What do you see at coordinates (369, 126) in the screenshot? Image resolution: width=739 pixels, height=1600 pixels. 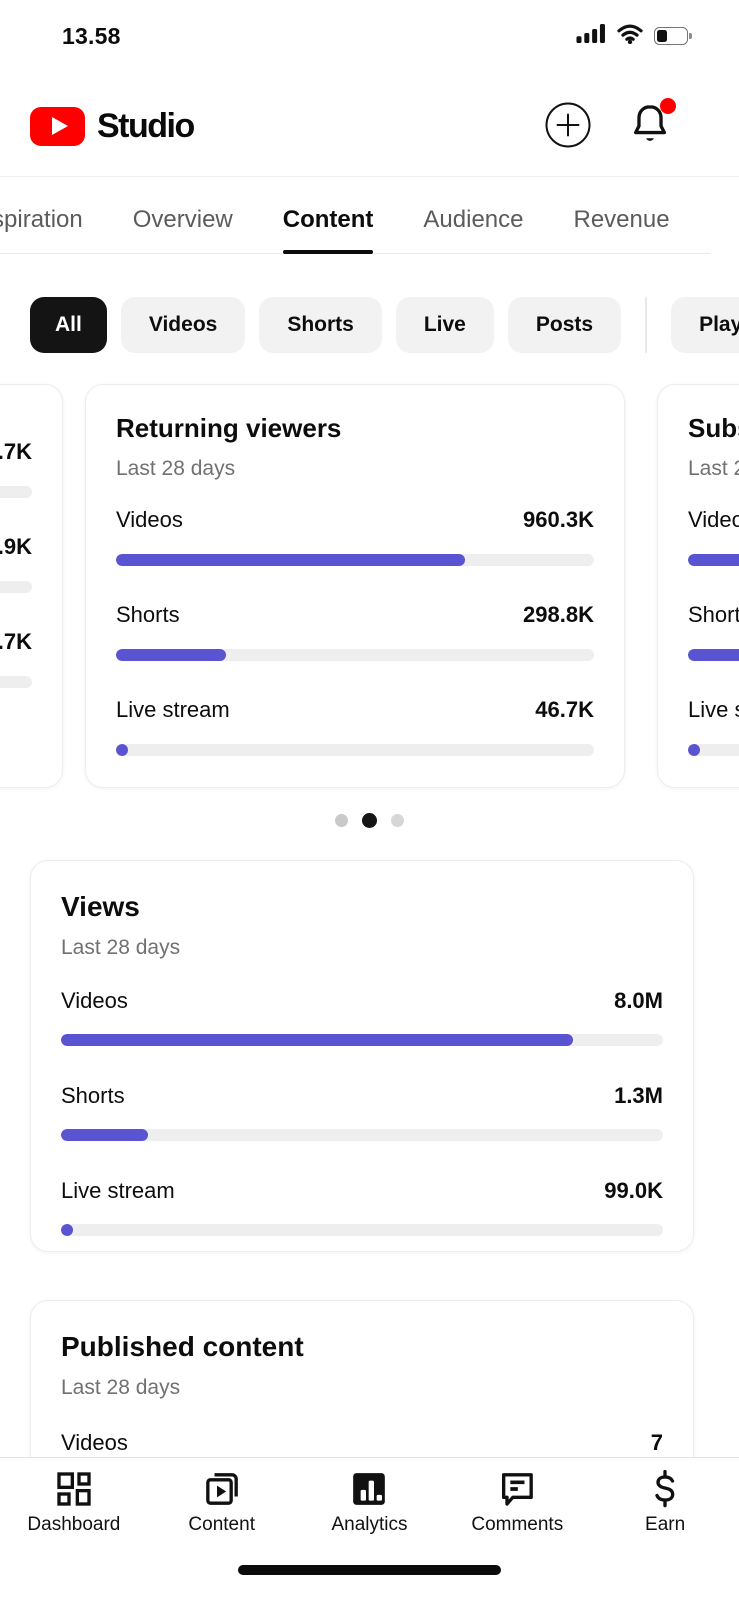 I see `app-header: Studio` at bounding box center [369, 126].